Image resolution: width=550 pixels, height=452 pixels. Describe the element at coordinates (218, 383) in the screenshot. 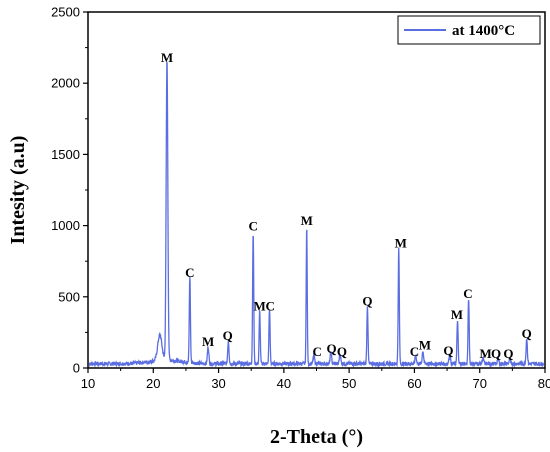

I see `x-tick-label: 30` at that location.